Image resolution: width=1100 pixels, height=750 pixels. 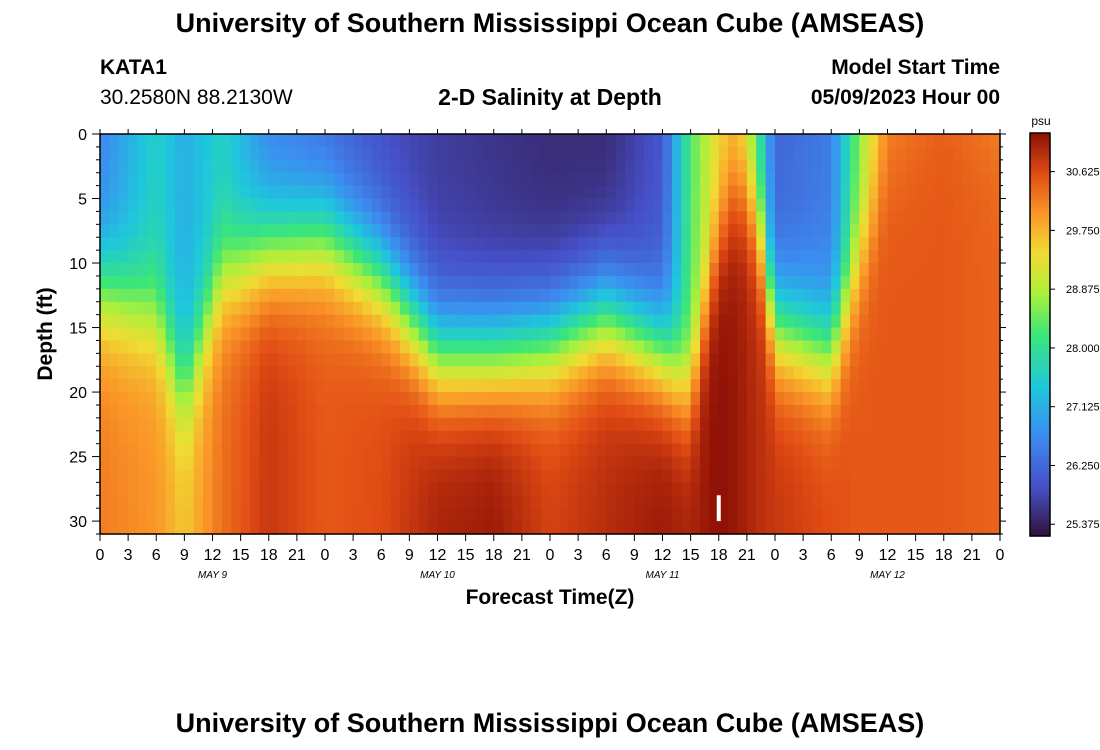 What do you see at coordinates (972, 555) in the screenshot?
I see `x-tick-label: 21` at bounding box center [972, 555].